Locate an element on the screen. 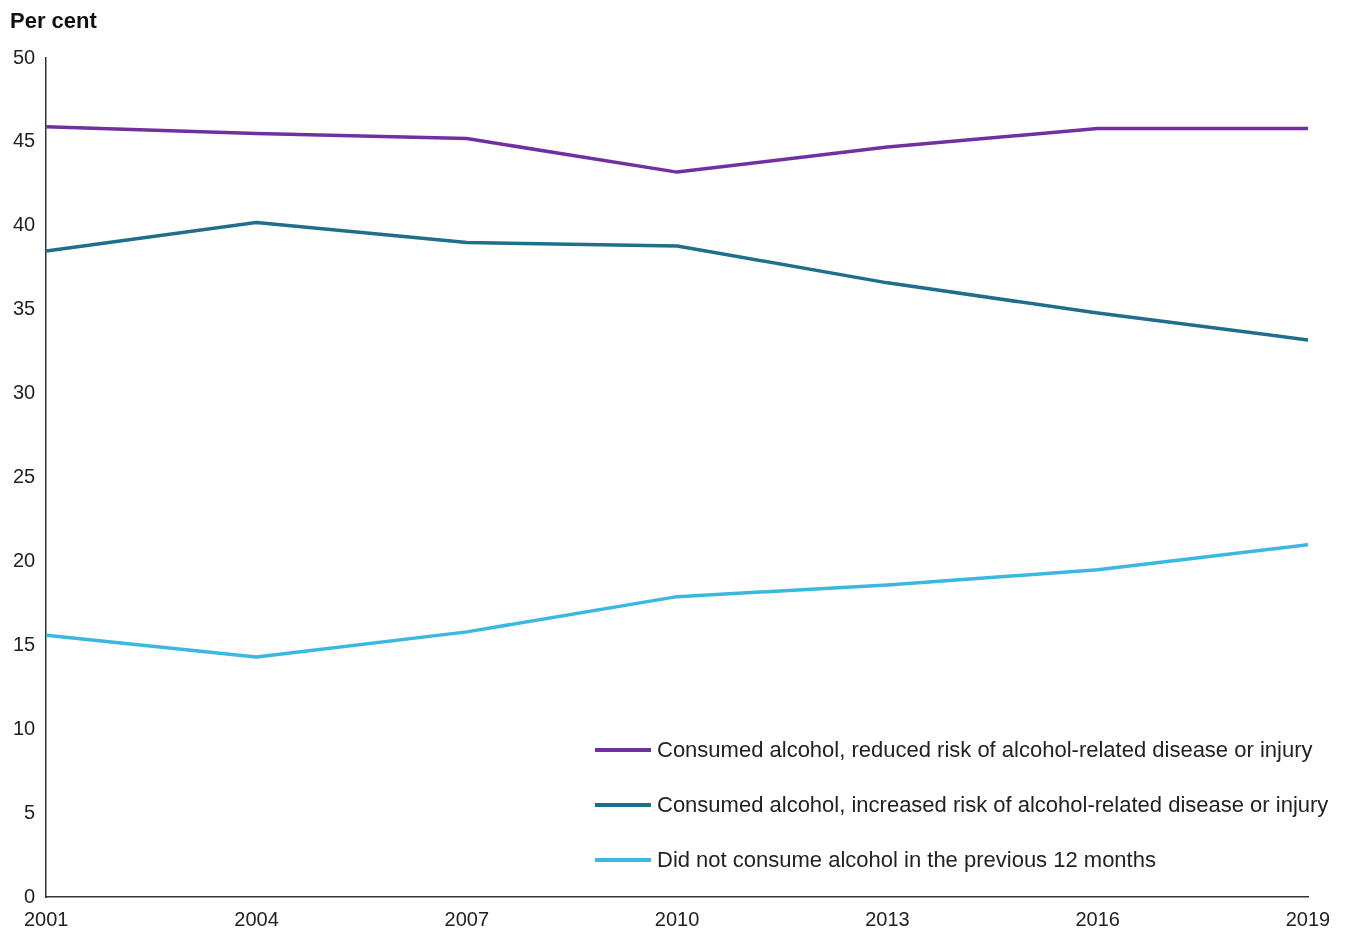 The width and height of the screenshot is (1348, 941). legend-label: Consumed alcohol, reduced risk of alcohol-related disease or injury is located at coordinates (985, 749).